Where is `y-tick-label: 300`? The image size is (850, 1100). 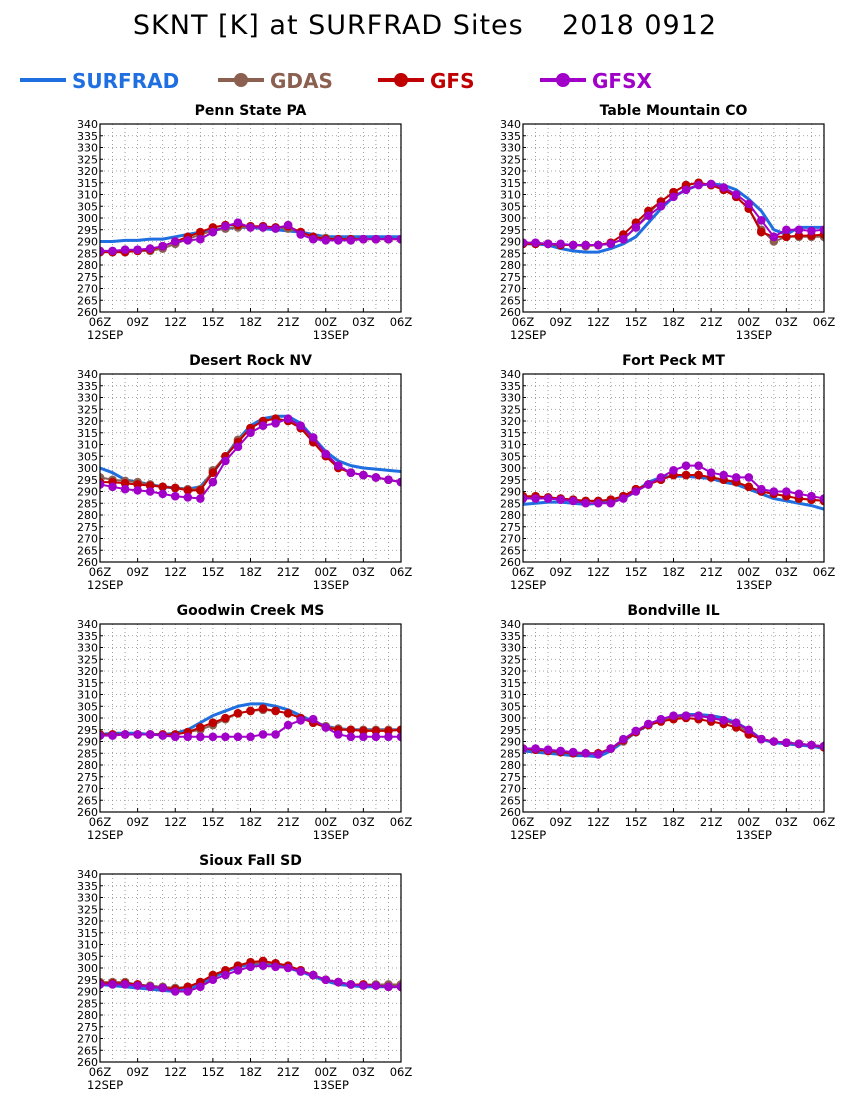 y-tick-label: 300 is located at coordinates (510, 218).